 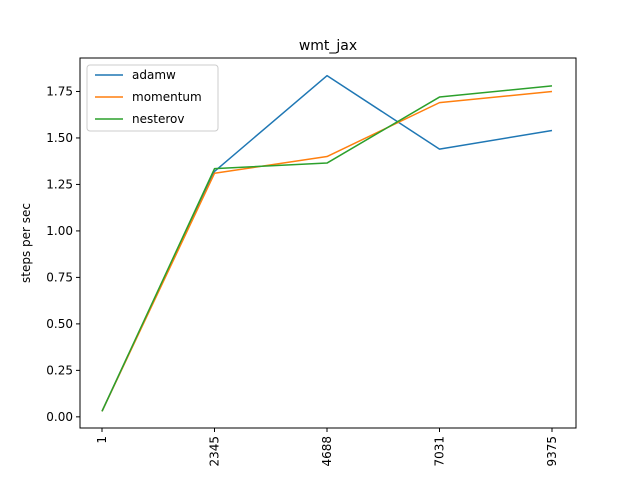 What do you see at coordinates (215, 451) in the screenshot?
I see `x-tick-label: 2345` at bounding box center [215, 451].